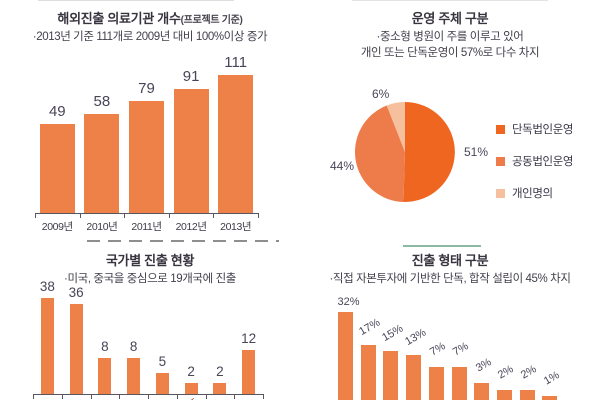 The image size is (600, 400). What do you see at coordinates (183, 241) in the screenshot?
I see `cropped-text-line-bottom-left` at bounding box center [183, 241].